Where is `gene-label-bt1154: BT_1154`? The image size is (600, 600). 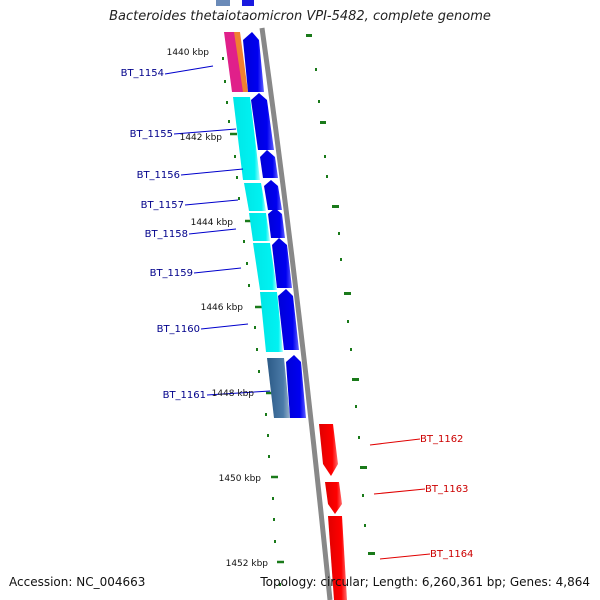 gene-label-bt1154: BT_1154 is located at coordinates (142, 73).